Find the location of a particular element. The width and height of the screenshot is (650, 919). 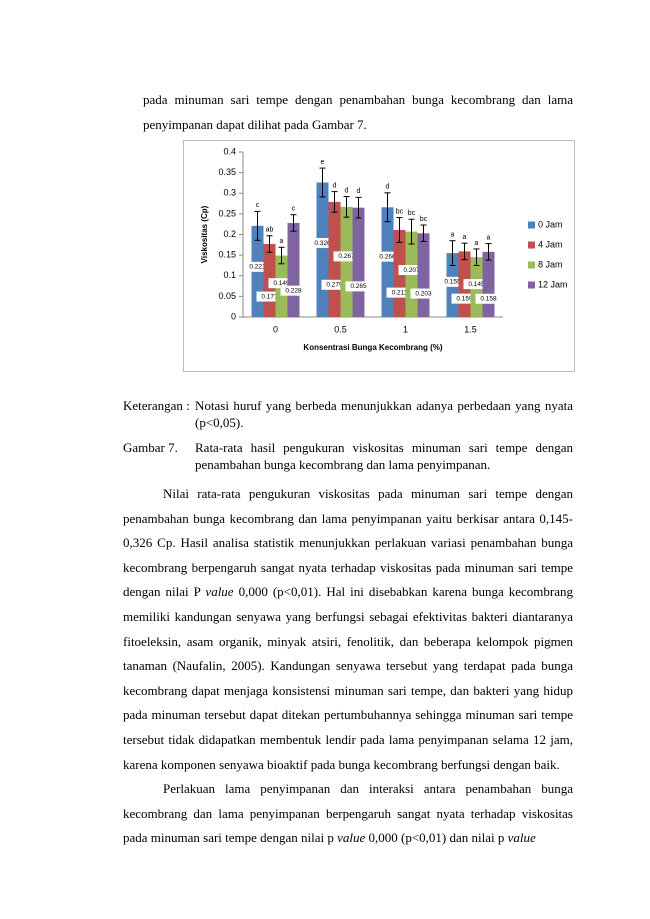

y-tick-label: 0.05 is located at coordinates (227, 296).